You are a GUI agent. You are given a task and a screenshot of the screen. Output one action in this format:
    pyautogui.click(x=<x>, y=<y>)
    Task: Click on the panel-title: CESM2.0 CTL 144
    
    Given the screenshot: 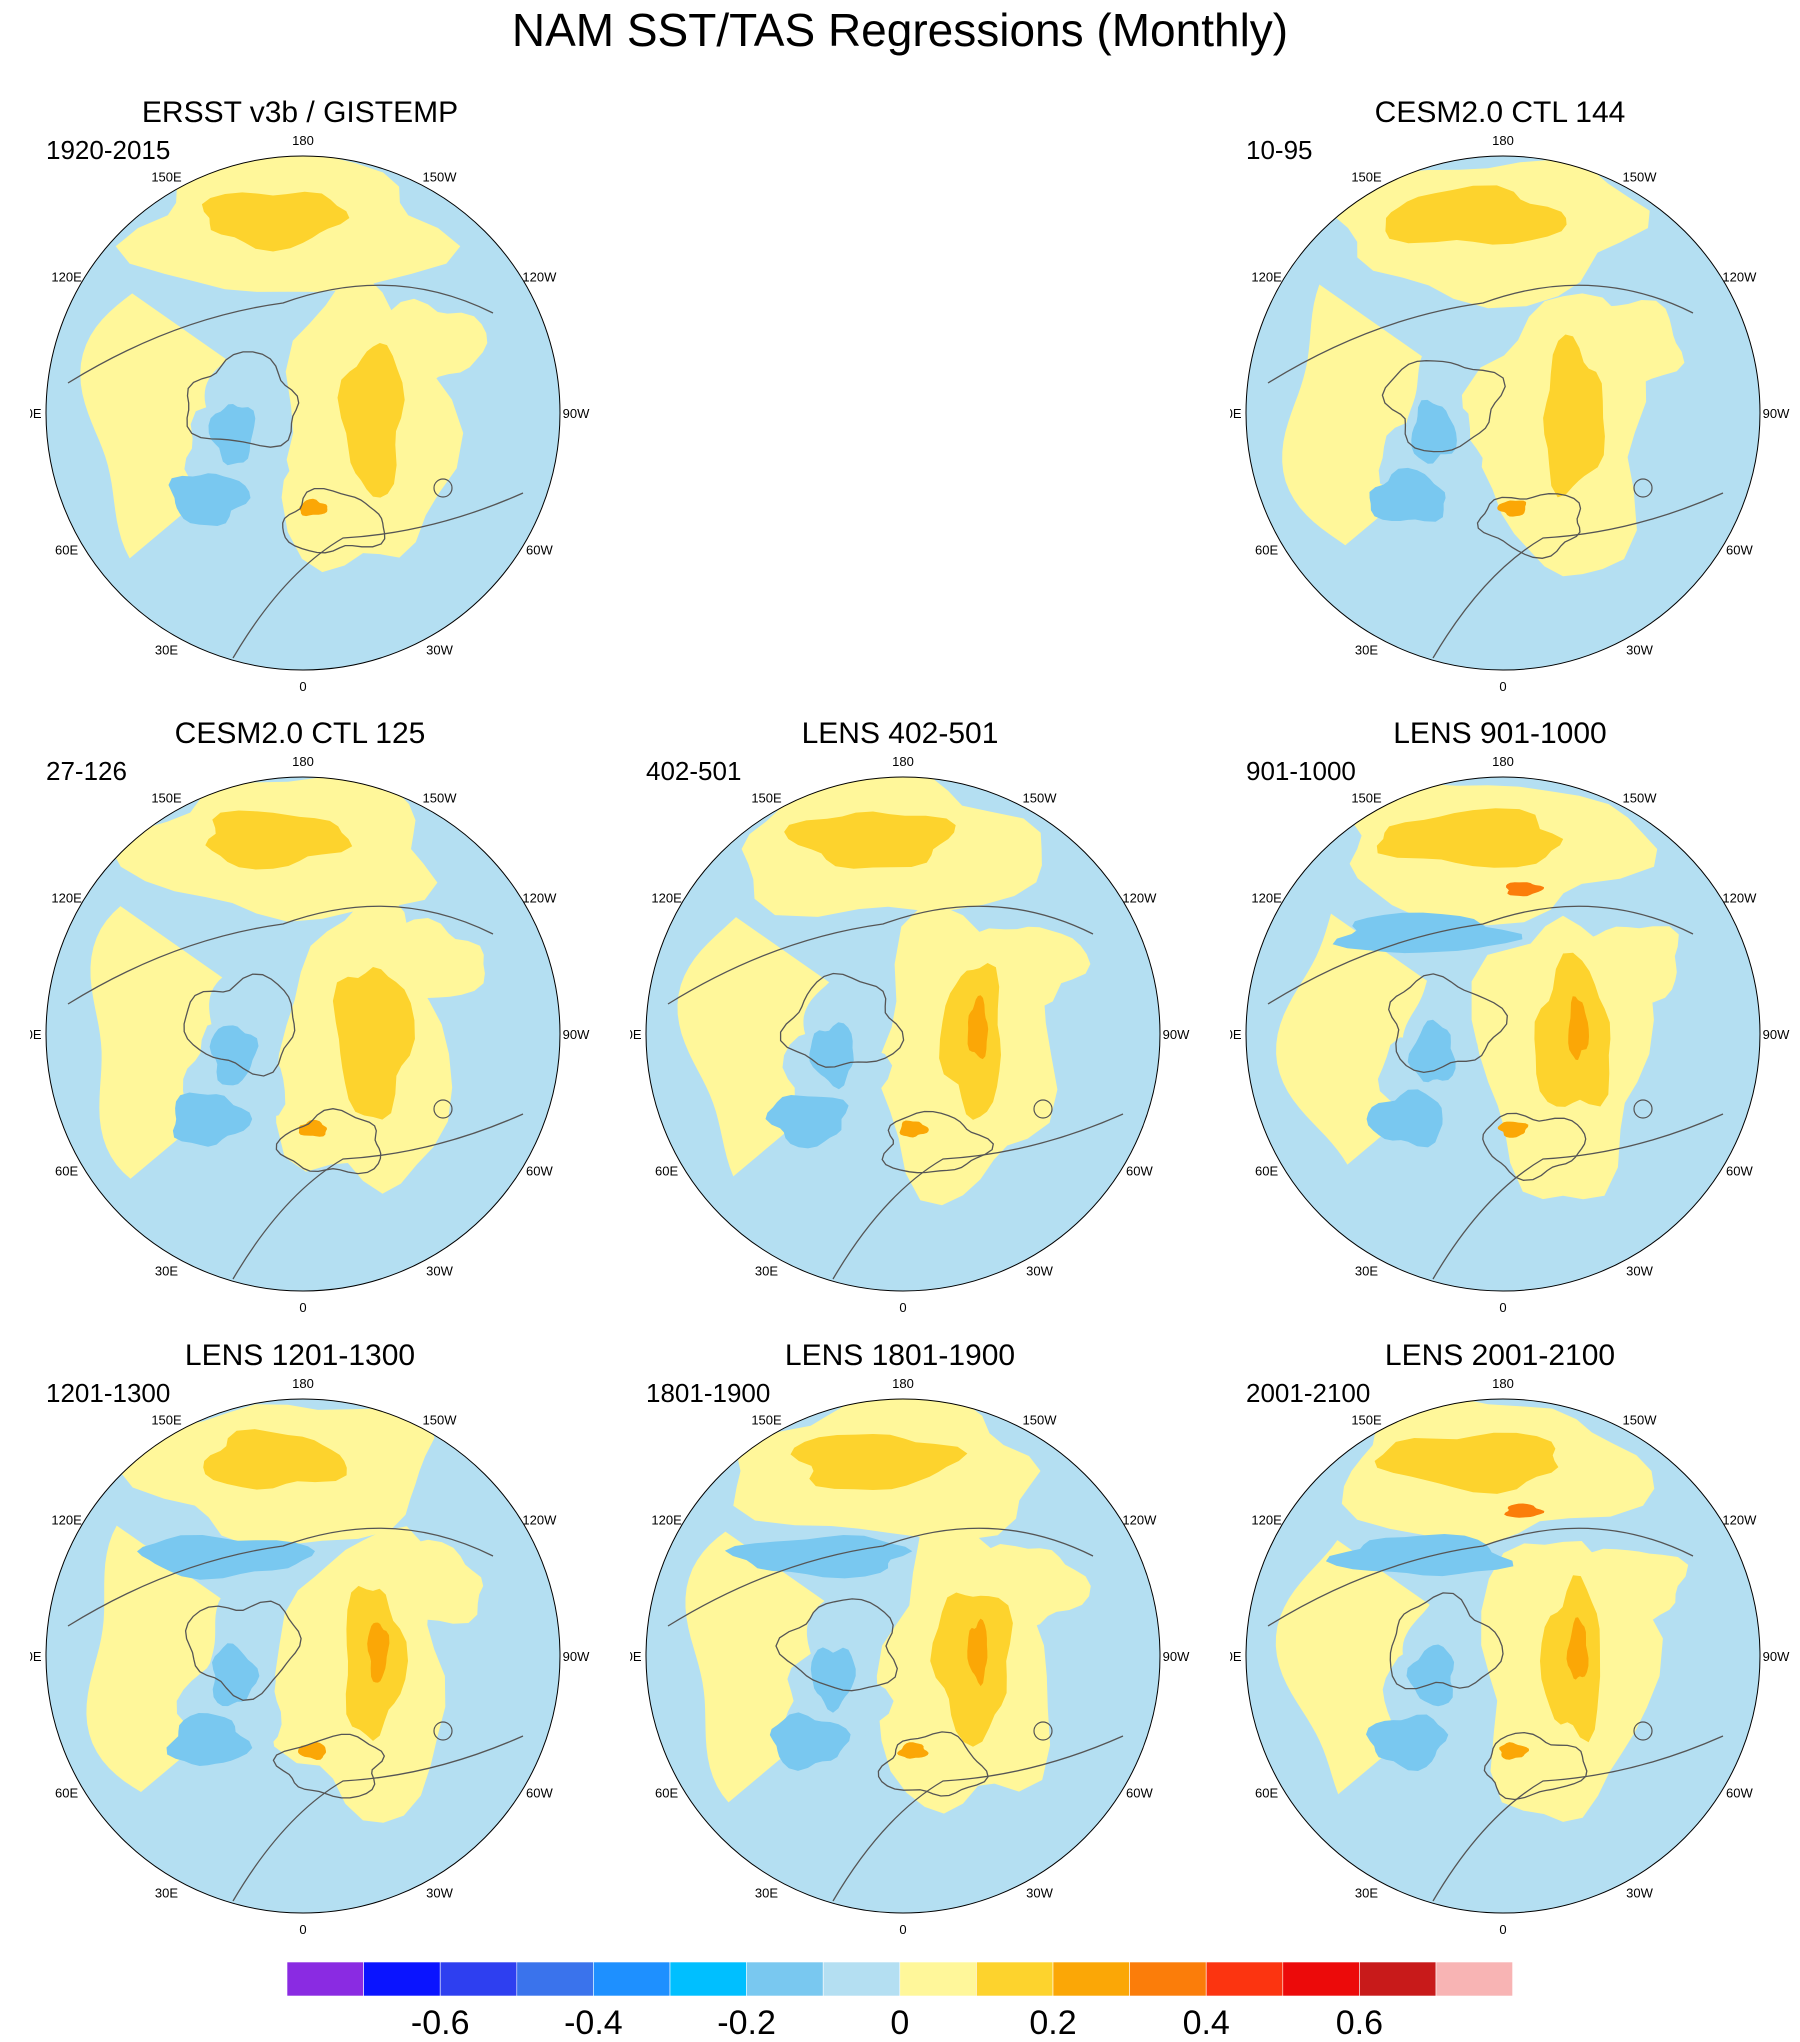 What is the action you would take?
    pyautogui.click(x=1500, y=112)
    